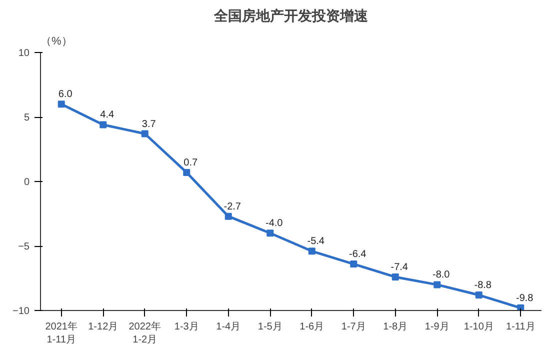 This screenshot has height=348, width=556. Describe the element at coordinates (521, 327) in the screenshot. I see `x-tick-label: 1-11月` at that location.